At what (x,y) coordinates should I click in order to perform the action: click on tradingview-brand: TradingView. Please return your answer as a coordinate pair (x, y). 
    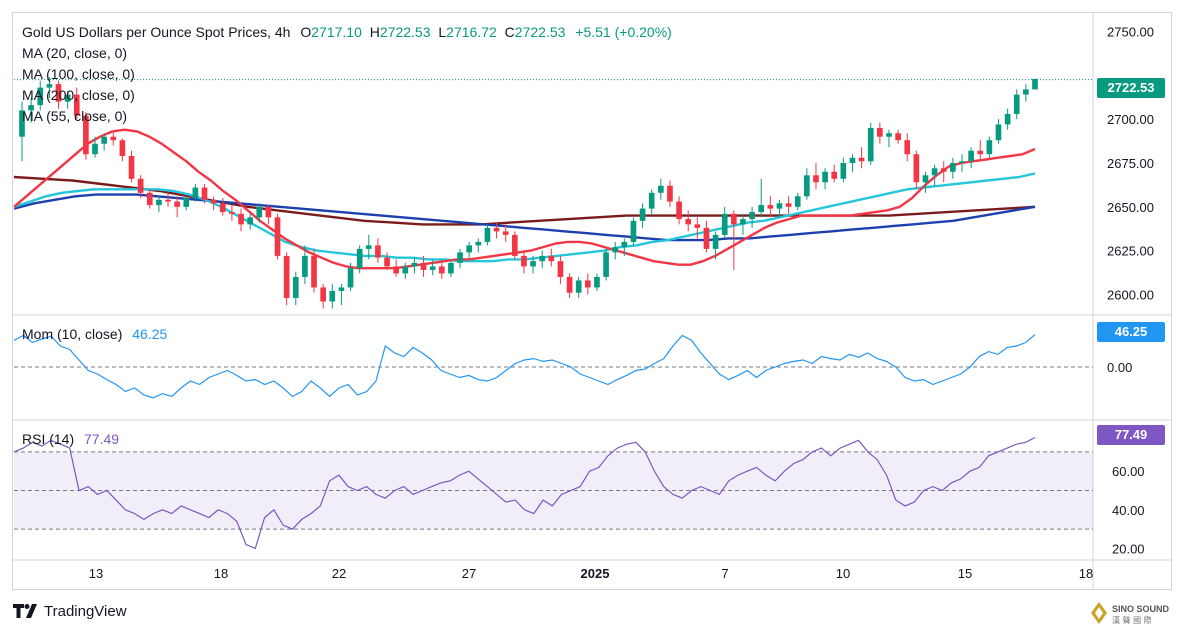
    Looking at the image, I should click on (85, 611).